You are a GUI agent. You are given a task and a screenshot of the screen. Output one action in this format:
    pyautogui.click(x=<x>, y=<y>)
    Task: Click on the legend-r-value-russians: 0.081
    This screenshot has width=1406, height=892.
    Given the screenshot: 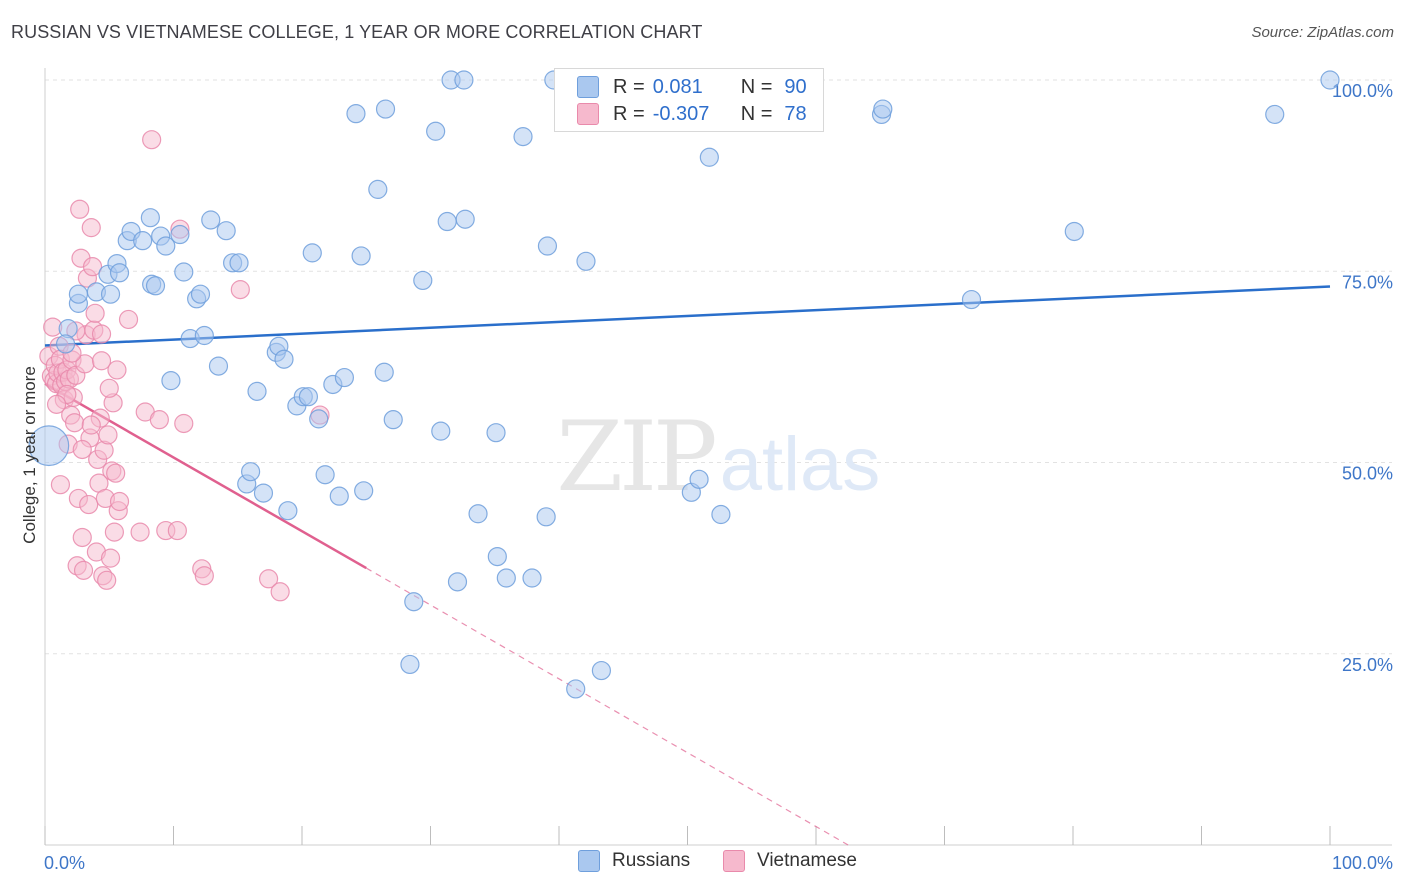 What is the action you would take?
    pyautogui.click(x=677, y=86)
    